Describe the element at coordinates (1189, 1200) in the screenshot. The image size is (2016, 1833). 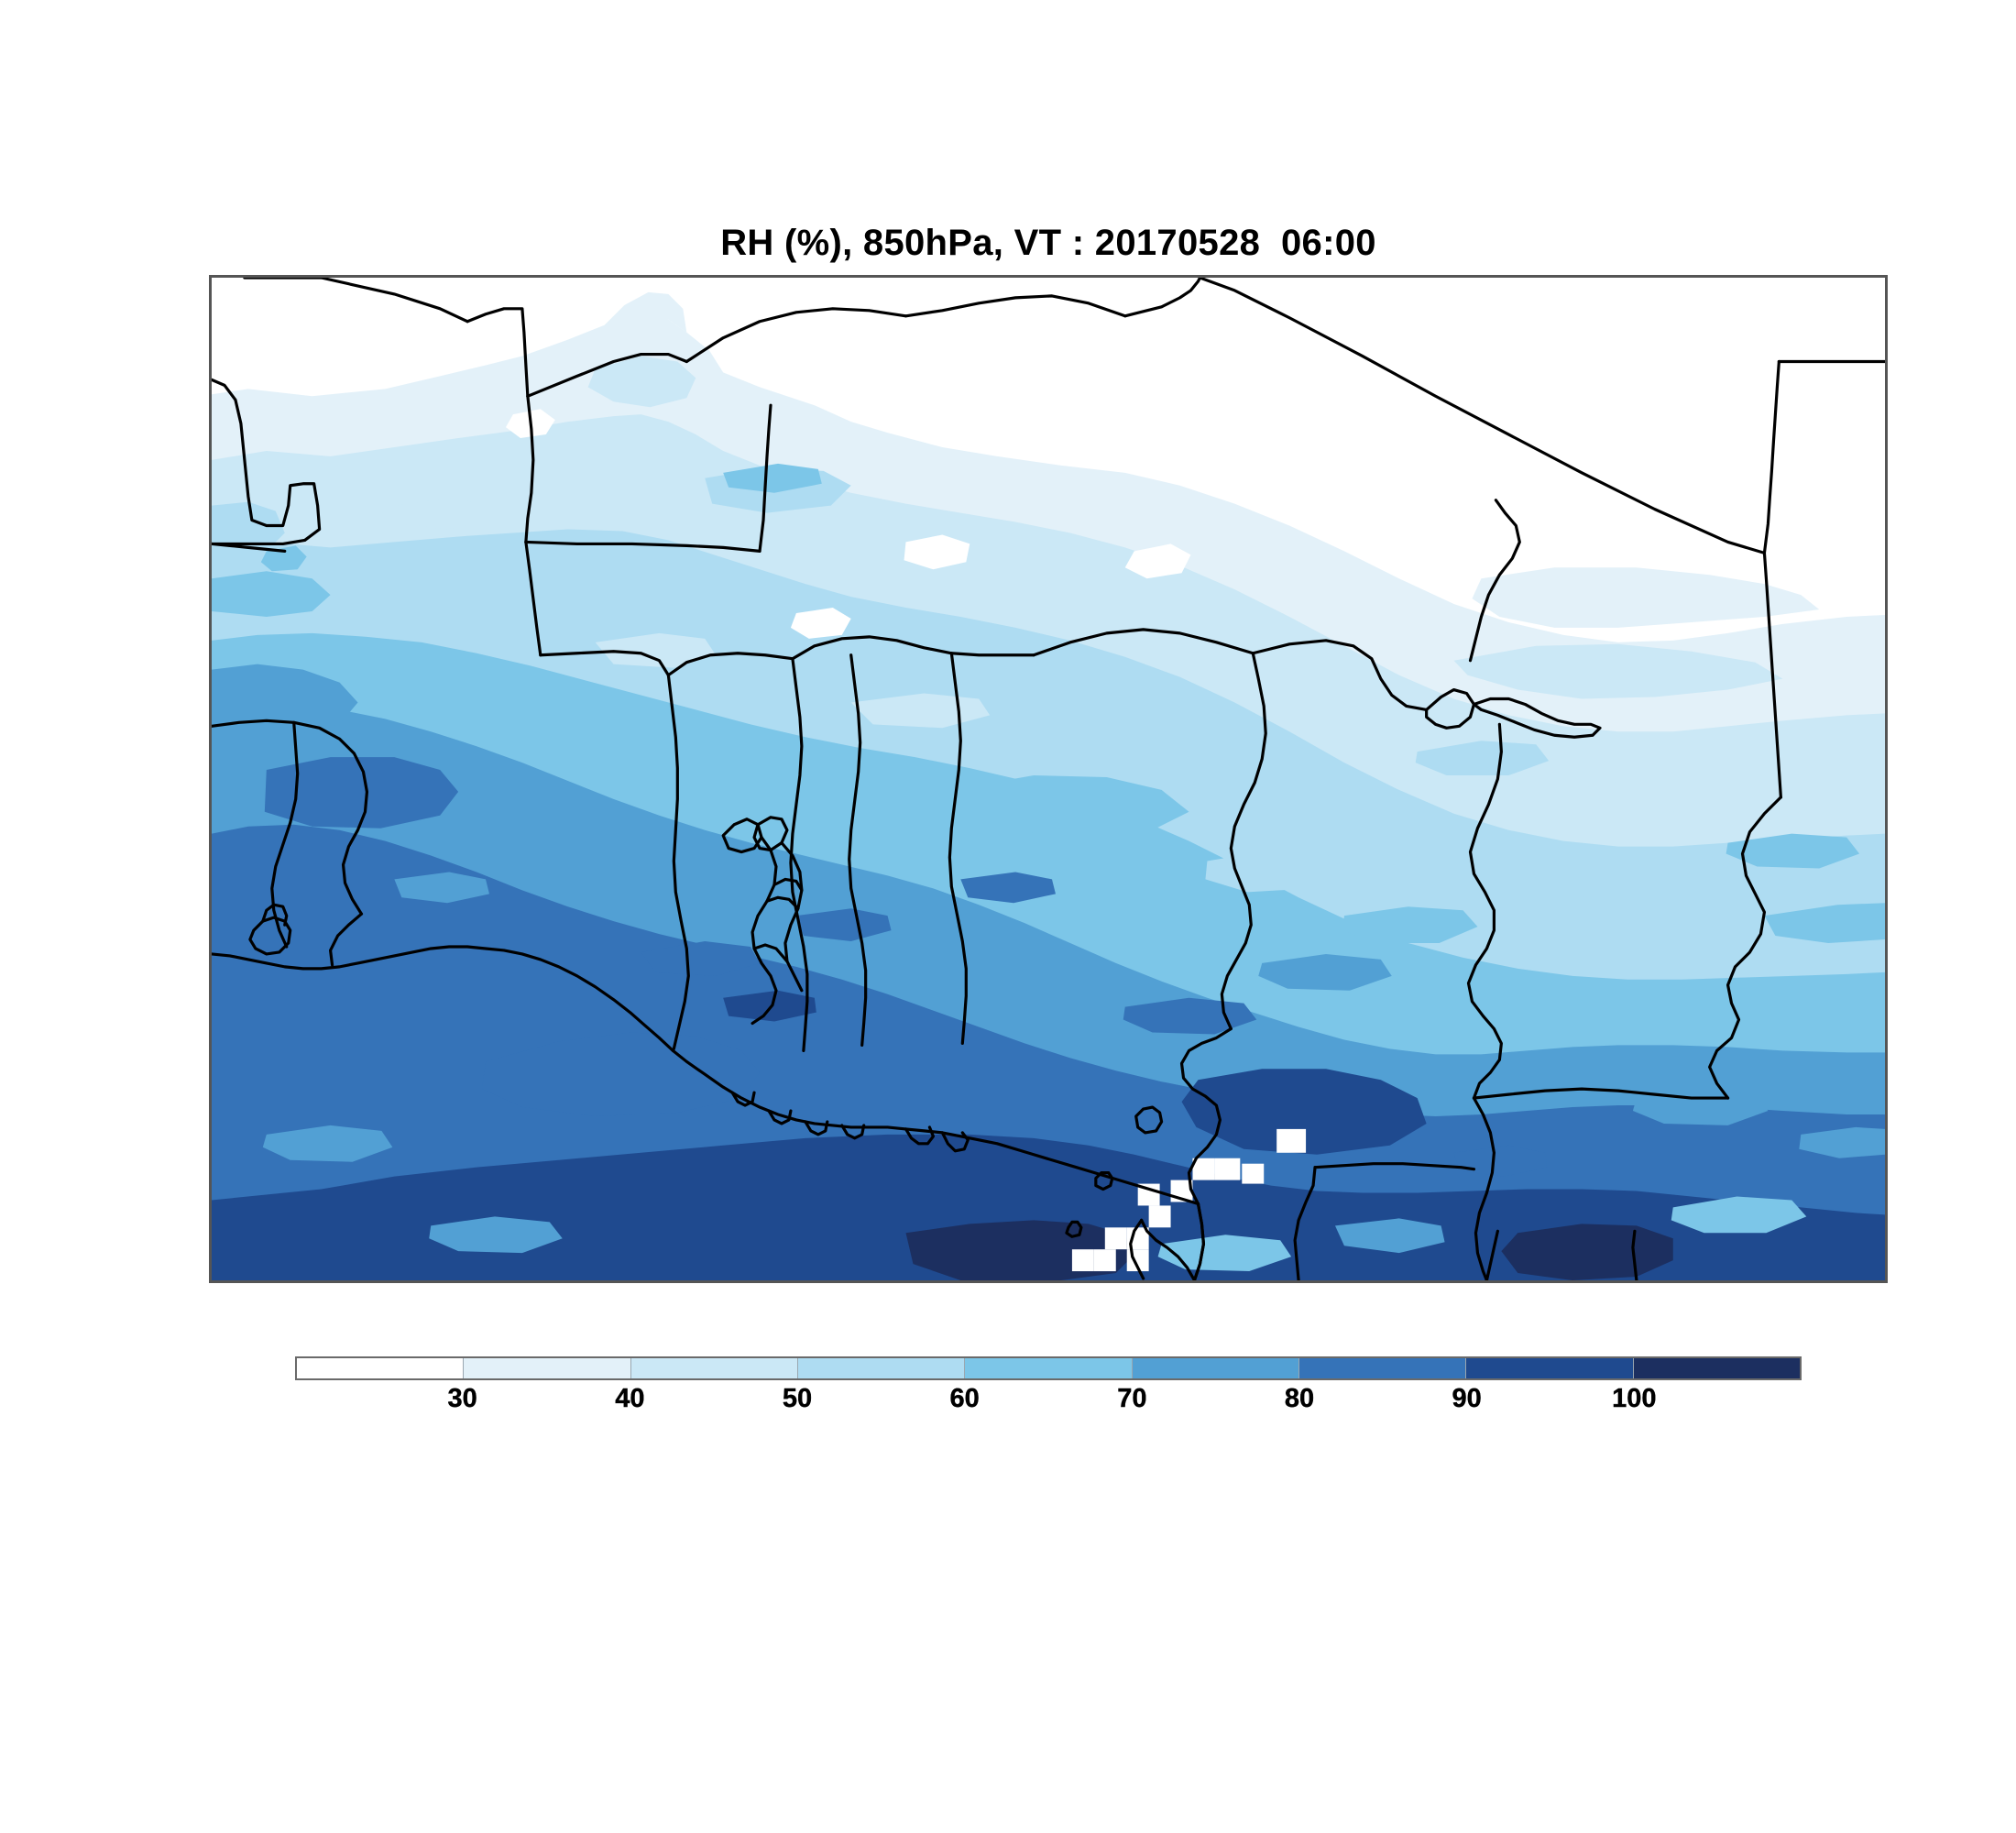
I see `masked-data-cells` at that location.